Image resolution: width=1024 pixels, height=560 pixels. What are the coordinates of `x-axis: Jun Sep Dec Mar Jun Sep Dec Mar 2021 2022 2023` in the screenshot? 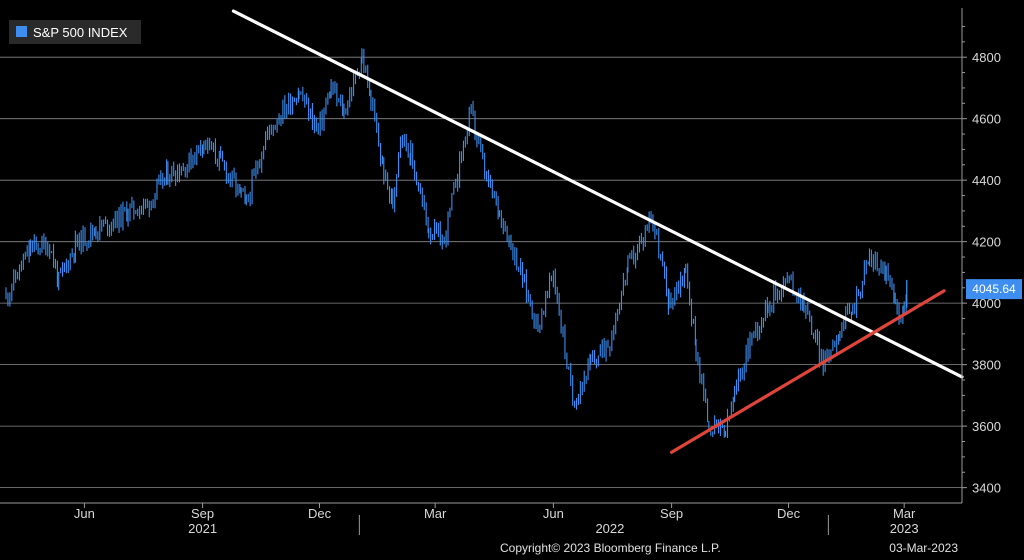 It's located at (481, 519).